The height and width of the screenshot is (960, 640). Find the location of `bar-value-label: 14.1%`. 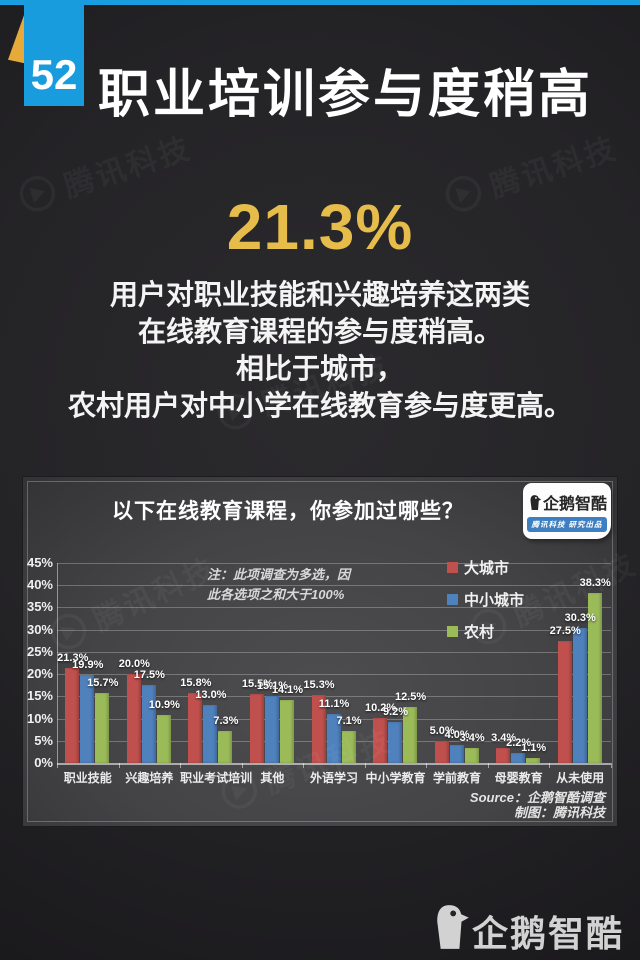

bar-value-label: 14.1% is located at coordinates (287, 690).